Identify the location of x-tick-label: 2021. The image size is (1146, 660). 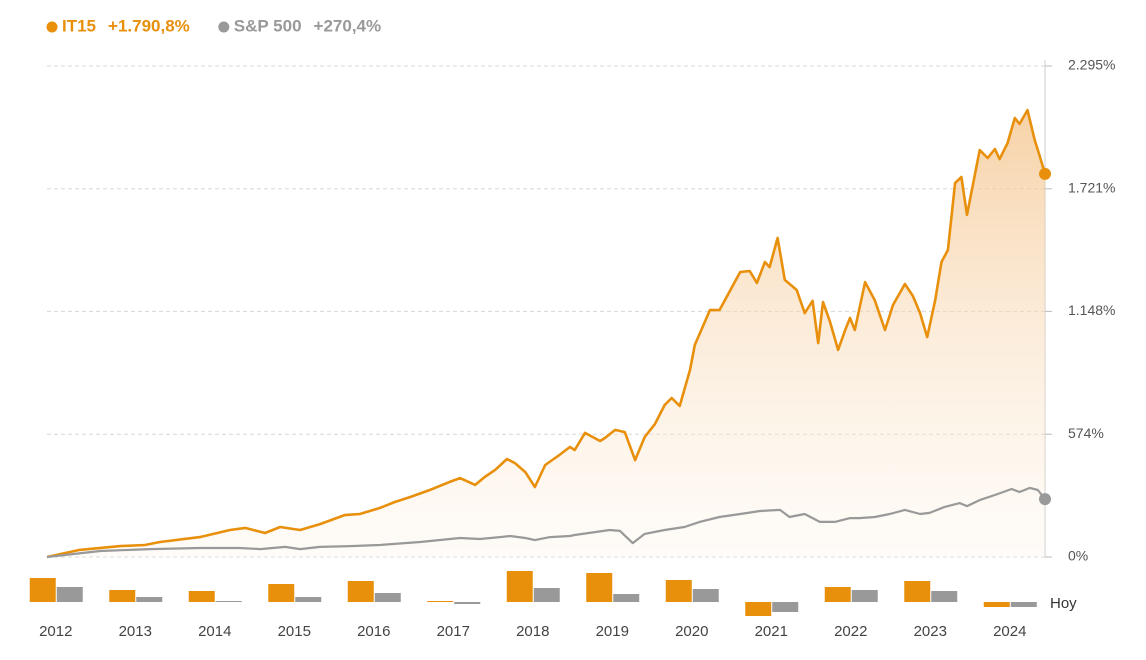
(771, 631).